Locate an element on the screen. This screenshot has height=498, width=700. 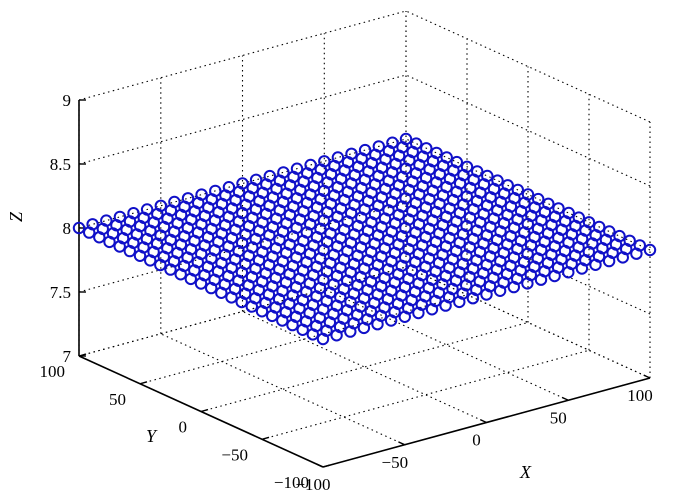
x-tick-label: −50 is located at coordinates (395, 462).